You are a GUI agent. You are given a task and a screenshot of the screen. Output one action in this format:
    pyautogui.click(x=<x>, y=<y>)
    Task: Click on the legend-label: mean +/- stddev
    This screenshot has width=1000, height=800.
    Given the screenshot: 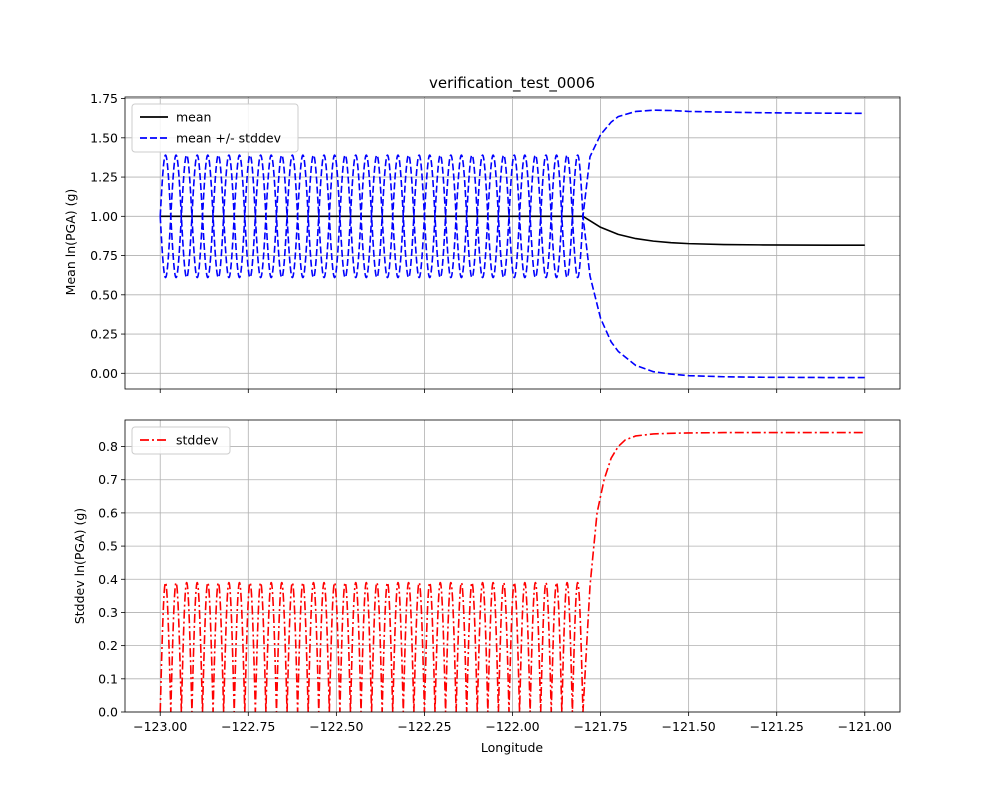 What is the action you would take?
    pyautogui.click(x=229, y=138)
    